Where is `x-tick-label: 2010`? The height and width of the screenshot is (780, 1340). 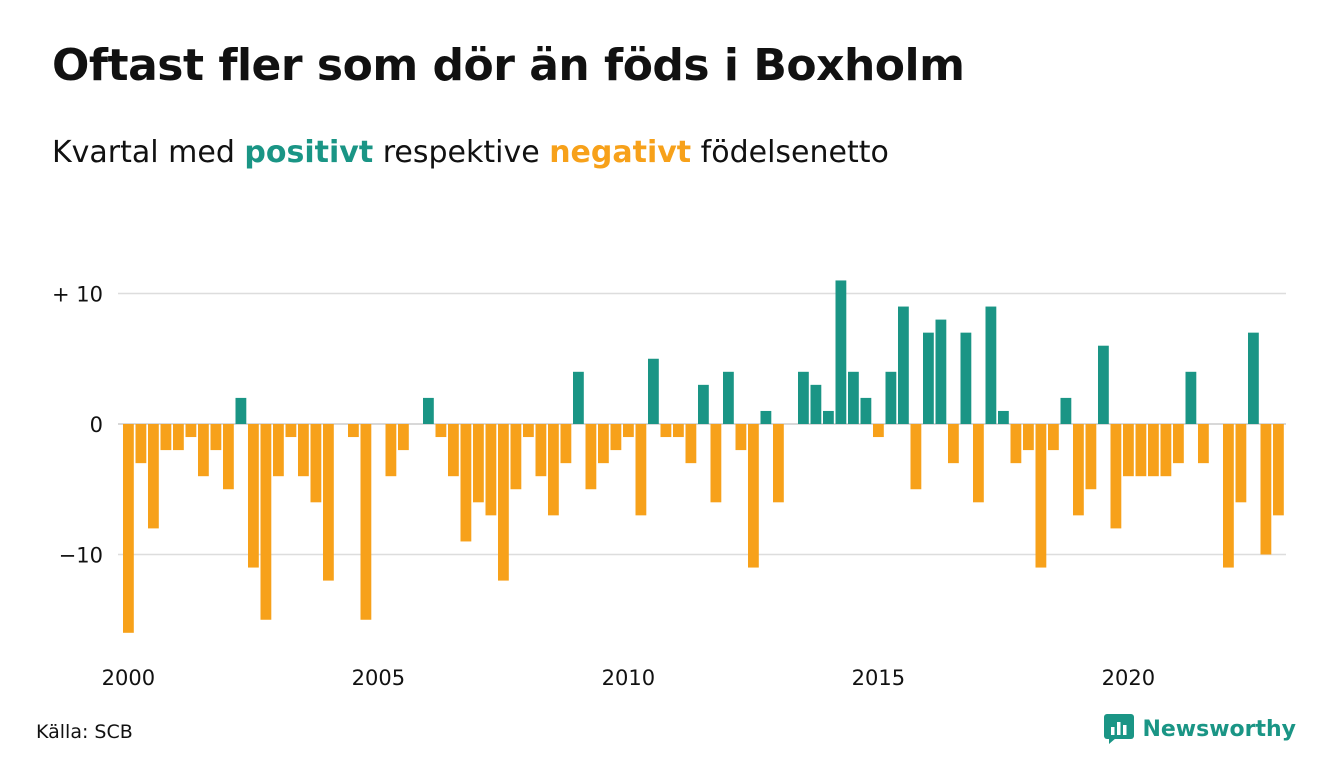
x-tick-label: 2010 is located at coordinates (628, 678).